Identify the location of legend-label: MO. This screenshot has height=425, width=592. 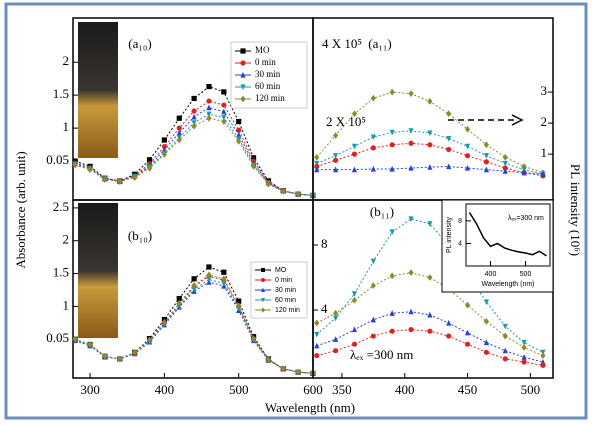
(281, 270).